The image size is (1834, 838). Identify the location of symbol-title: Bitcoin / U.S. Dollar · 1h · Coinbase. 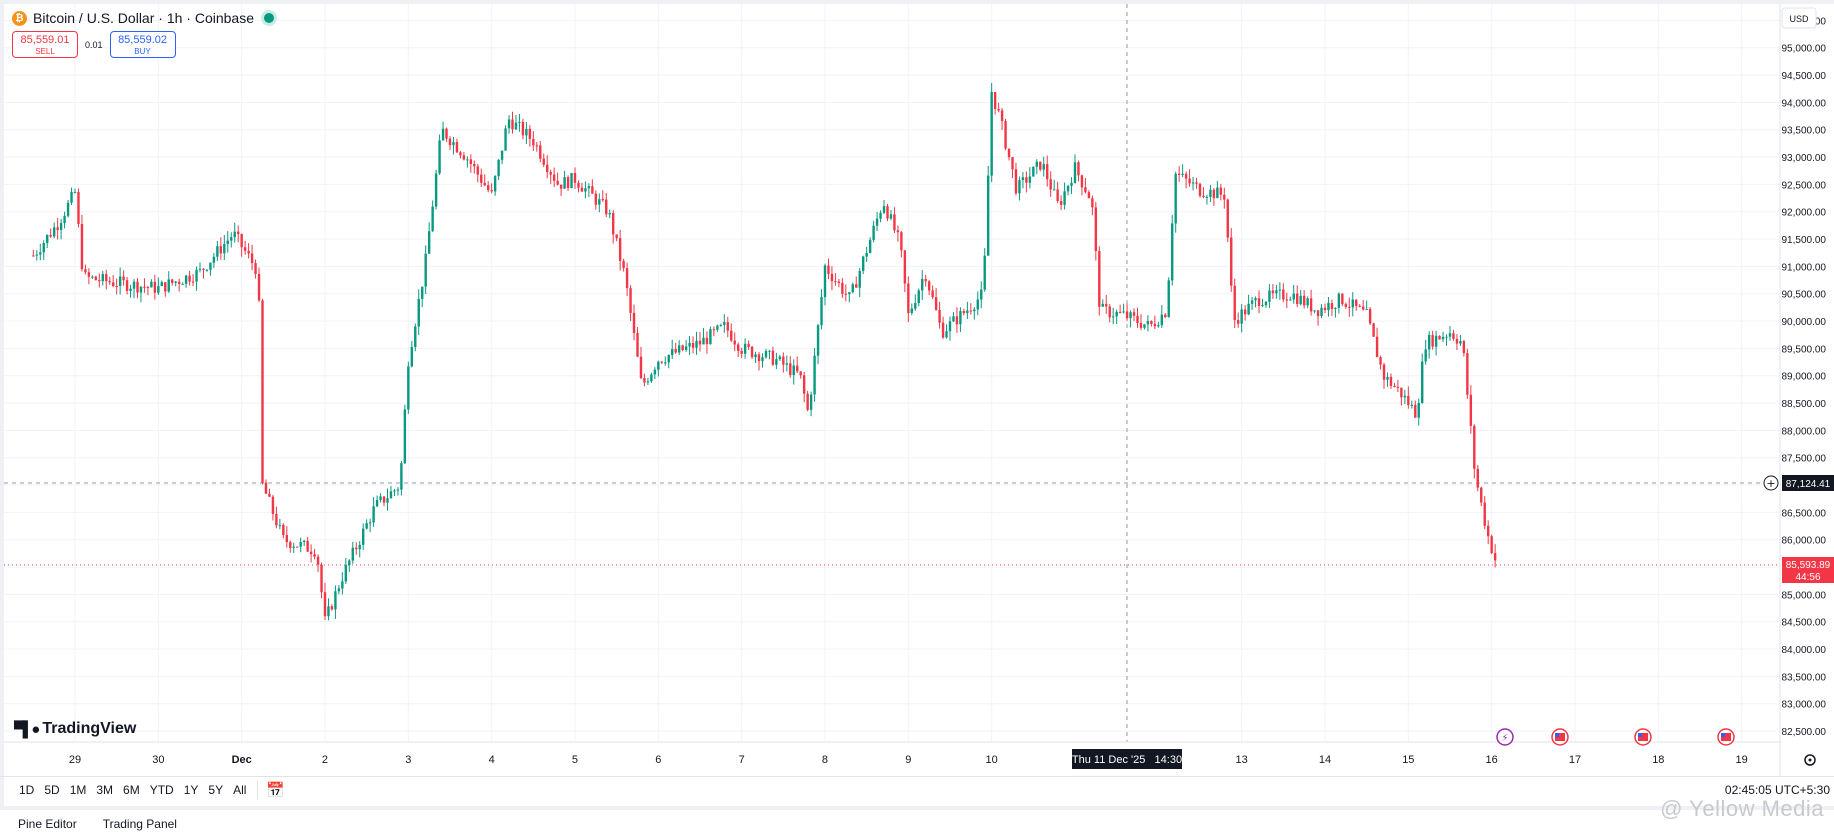
(143, 18).